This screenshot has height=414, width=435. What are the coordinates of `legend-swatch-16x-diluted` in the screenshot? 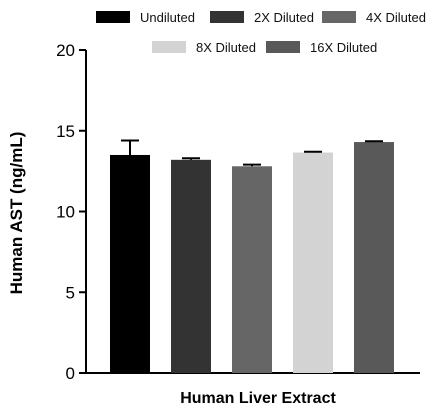 It's located at (283, 47).